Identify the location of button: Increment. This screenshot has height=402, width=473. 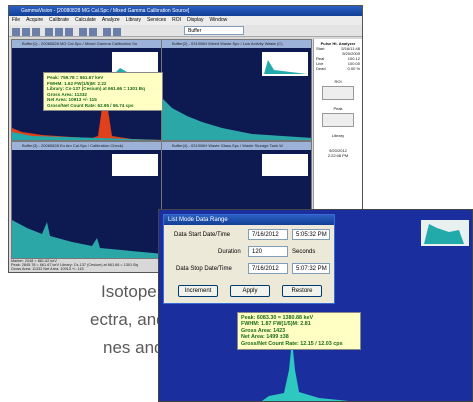
(198, 291).